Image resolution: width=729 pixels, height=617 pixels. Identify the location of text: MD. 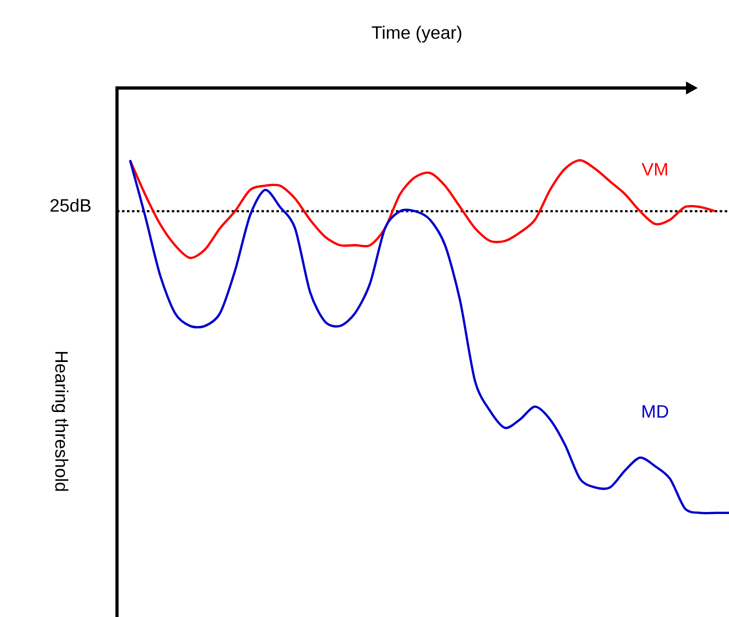
(655, 411).